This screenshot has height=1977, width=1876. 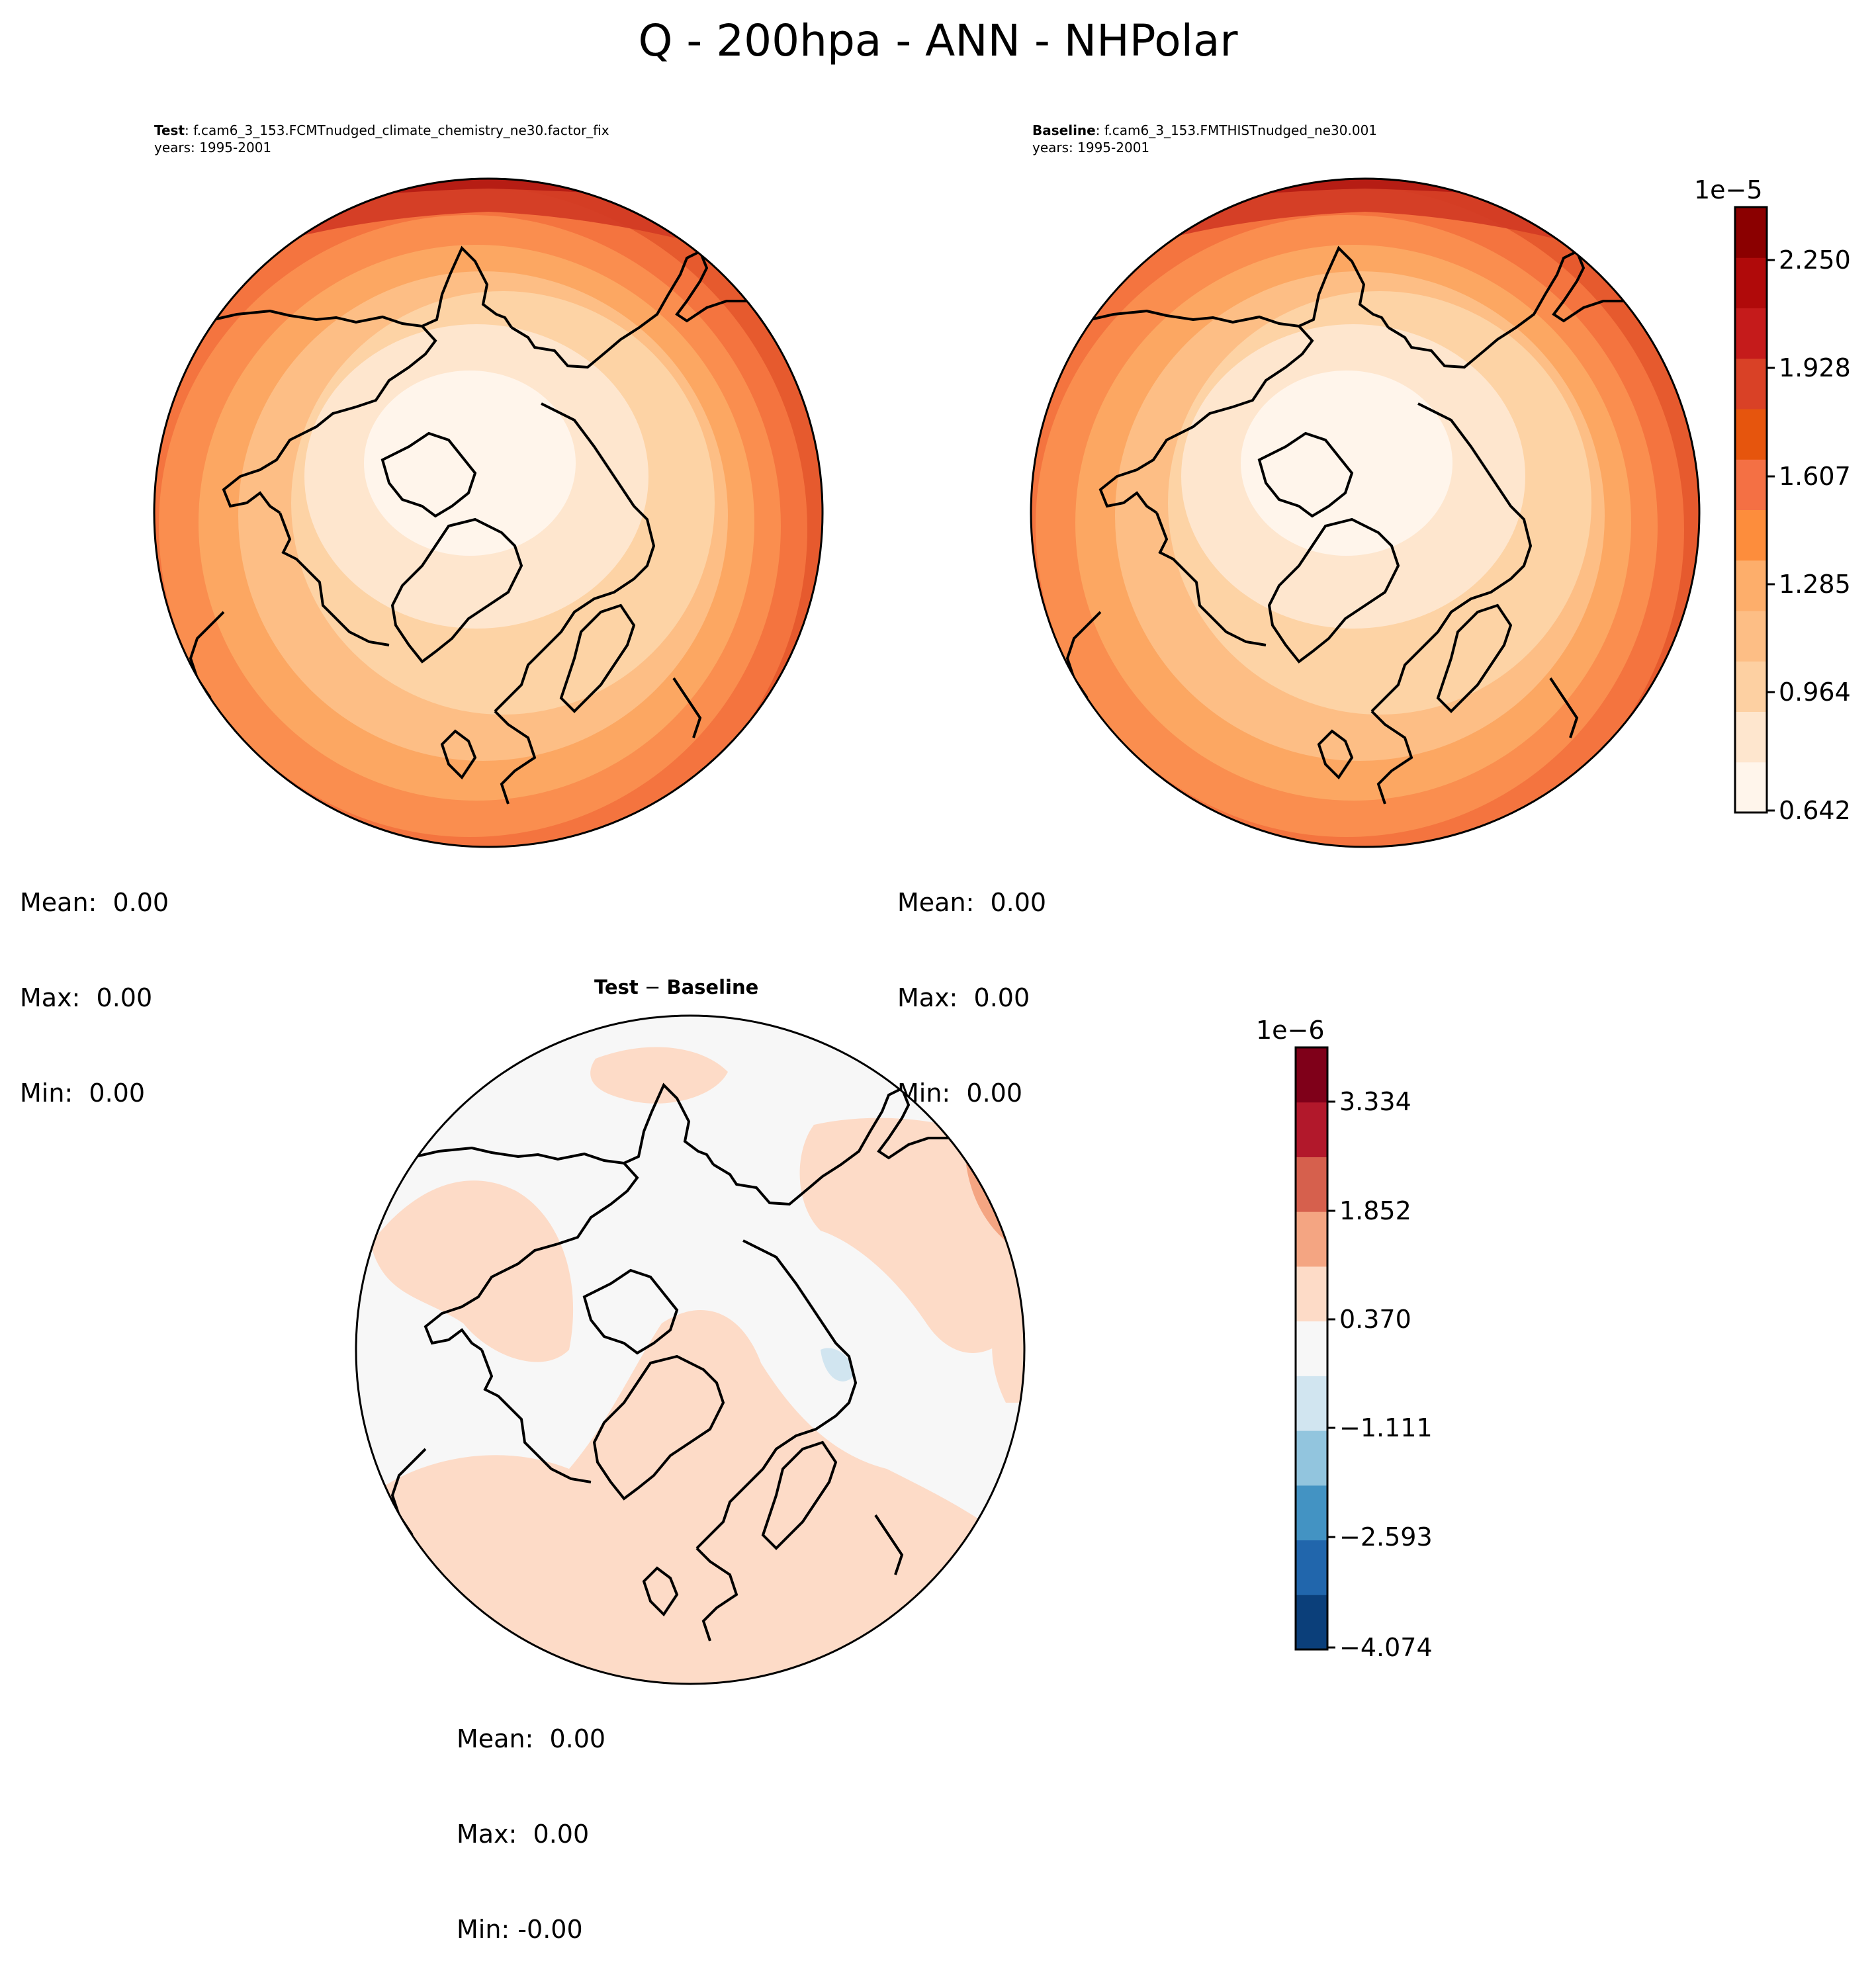 I want to click on main-colorbar-tick-label: 0.642, so click(x=1815, y=811).